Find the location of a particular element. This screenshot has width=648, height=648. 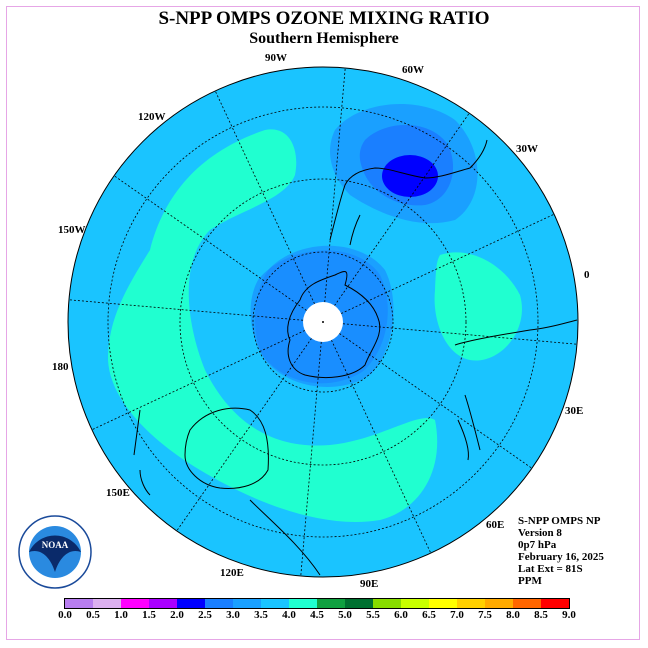

map-title: S-NPP OMPS OZONE MIXING RATIO is located at coordinates (324, 18).